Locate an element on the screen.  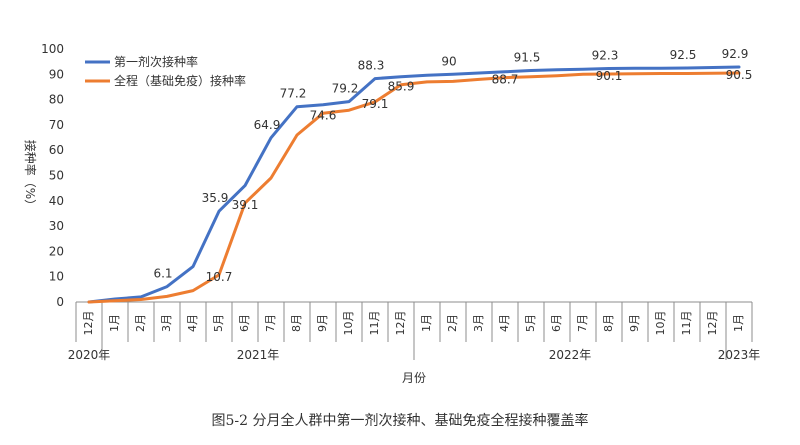
data-label: 88.7 is located at coordinates (505, 80).